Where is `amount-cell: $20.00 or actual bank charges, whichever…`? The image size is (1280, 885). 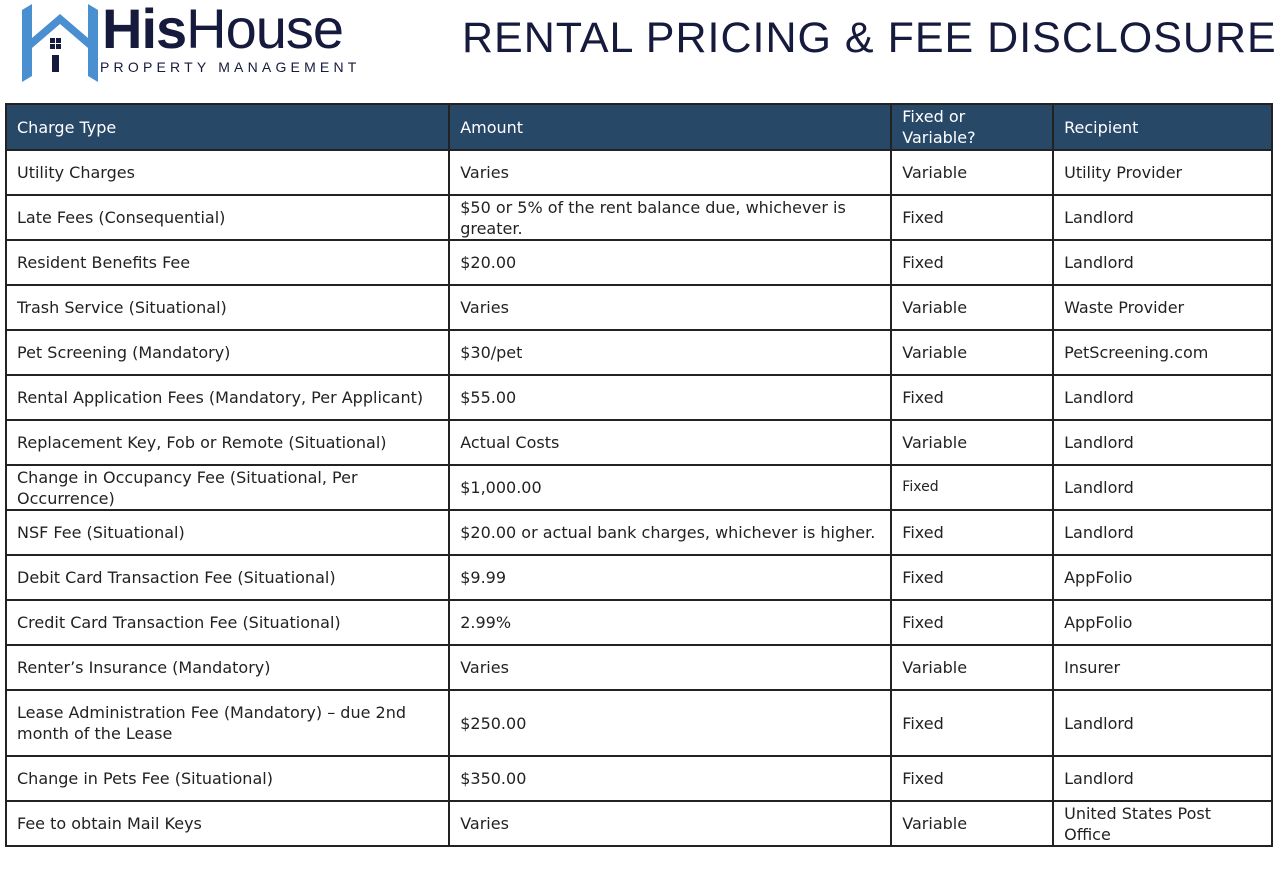 amount-cell: $20.00 or actual bank charges, whichever… is located at coordinates (670, 532).